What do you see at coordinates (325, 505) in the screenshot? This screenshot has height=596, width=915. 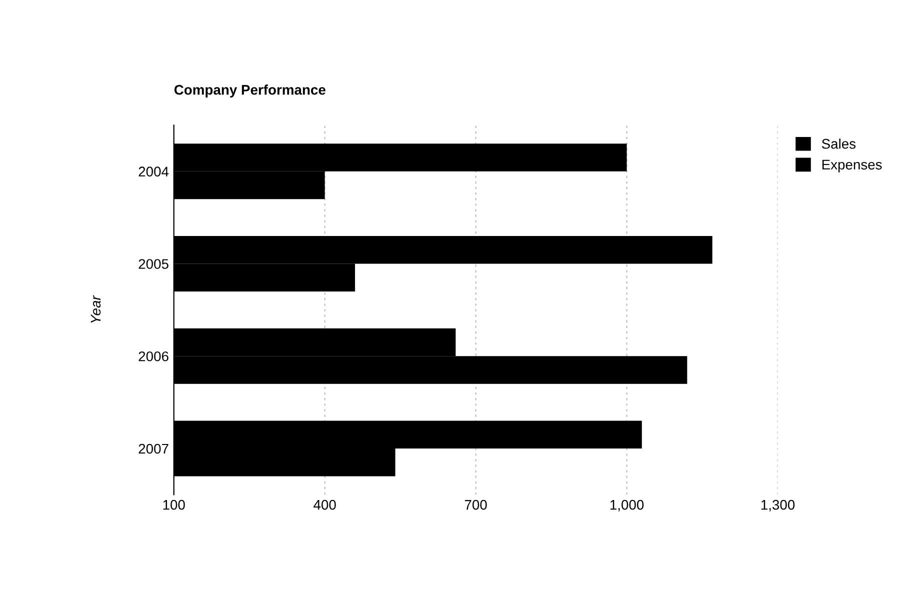 I see `x-tick-label: 400` at bounding box center [325, 505].